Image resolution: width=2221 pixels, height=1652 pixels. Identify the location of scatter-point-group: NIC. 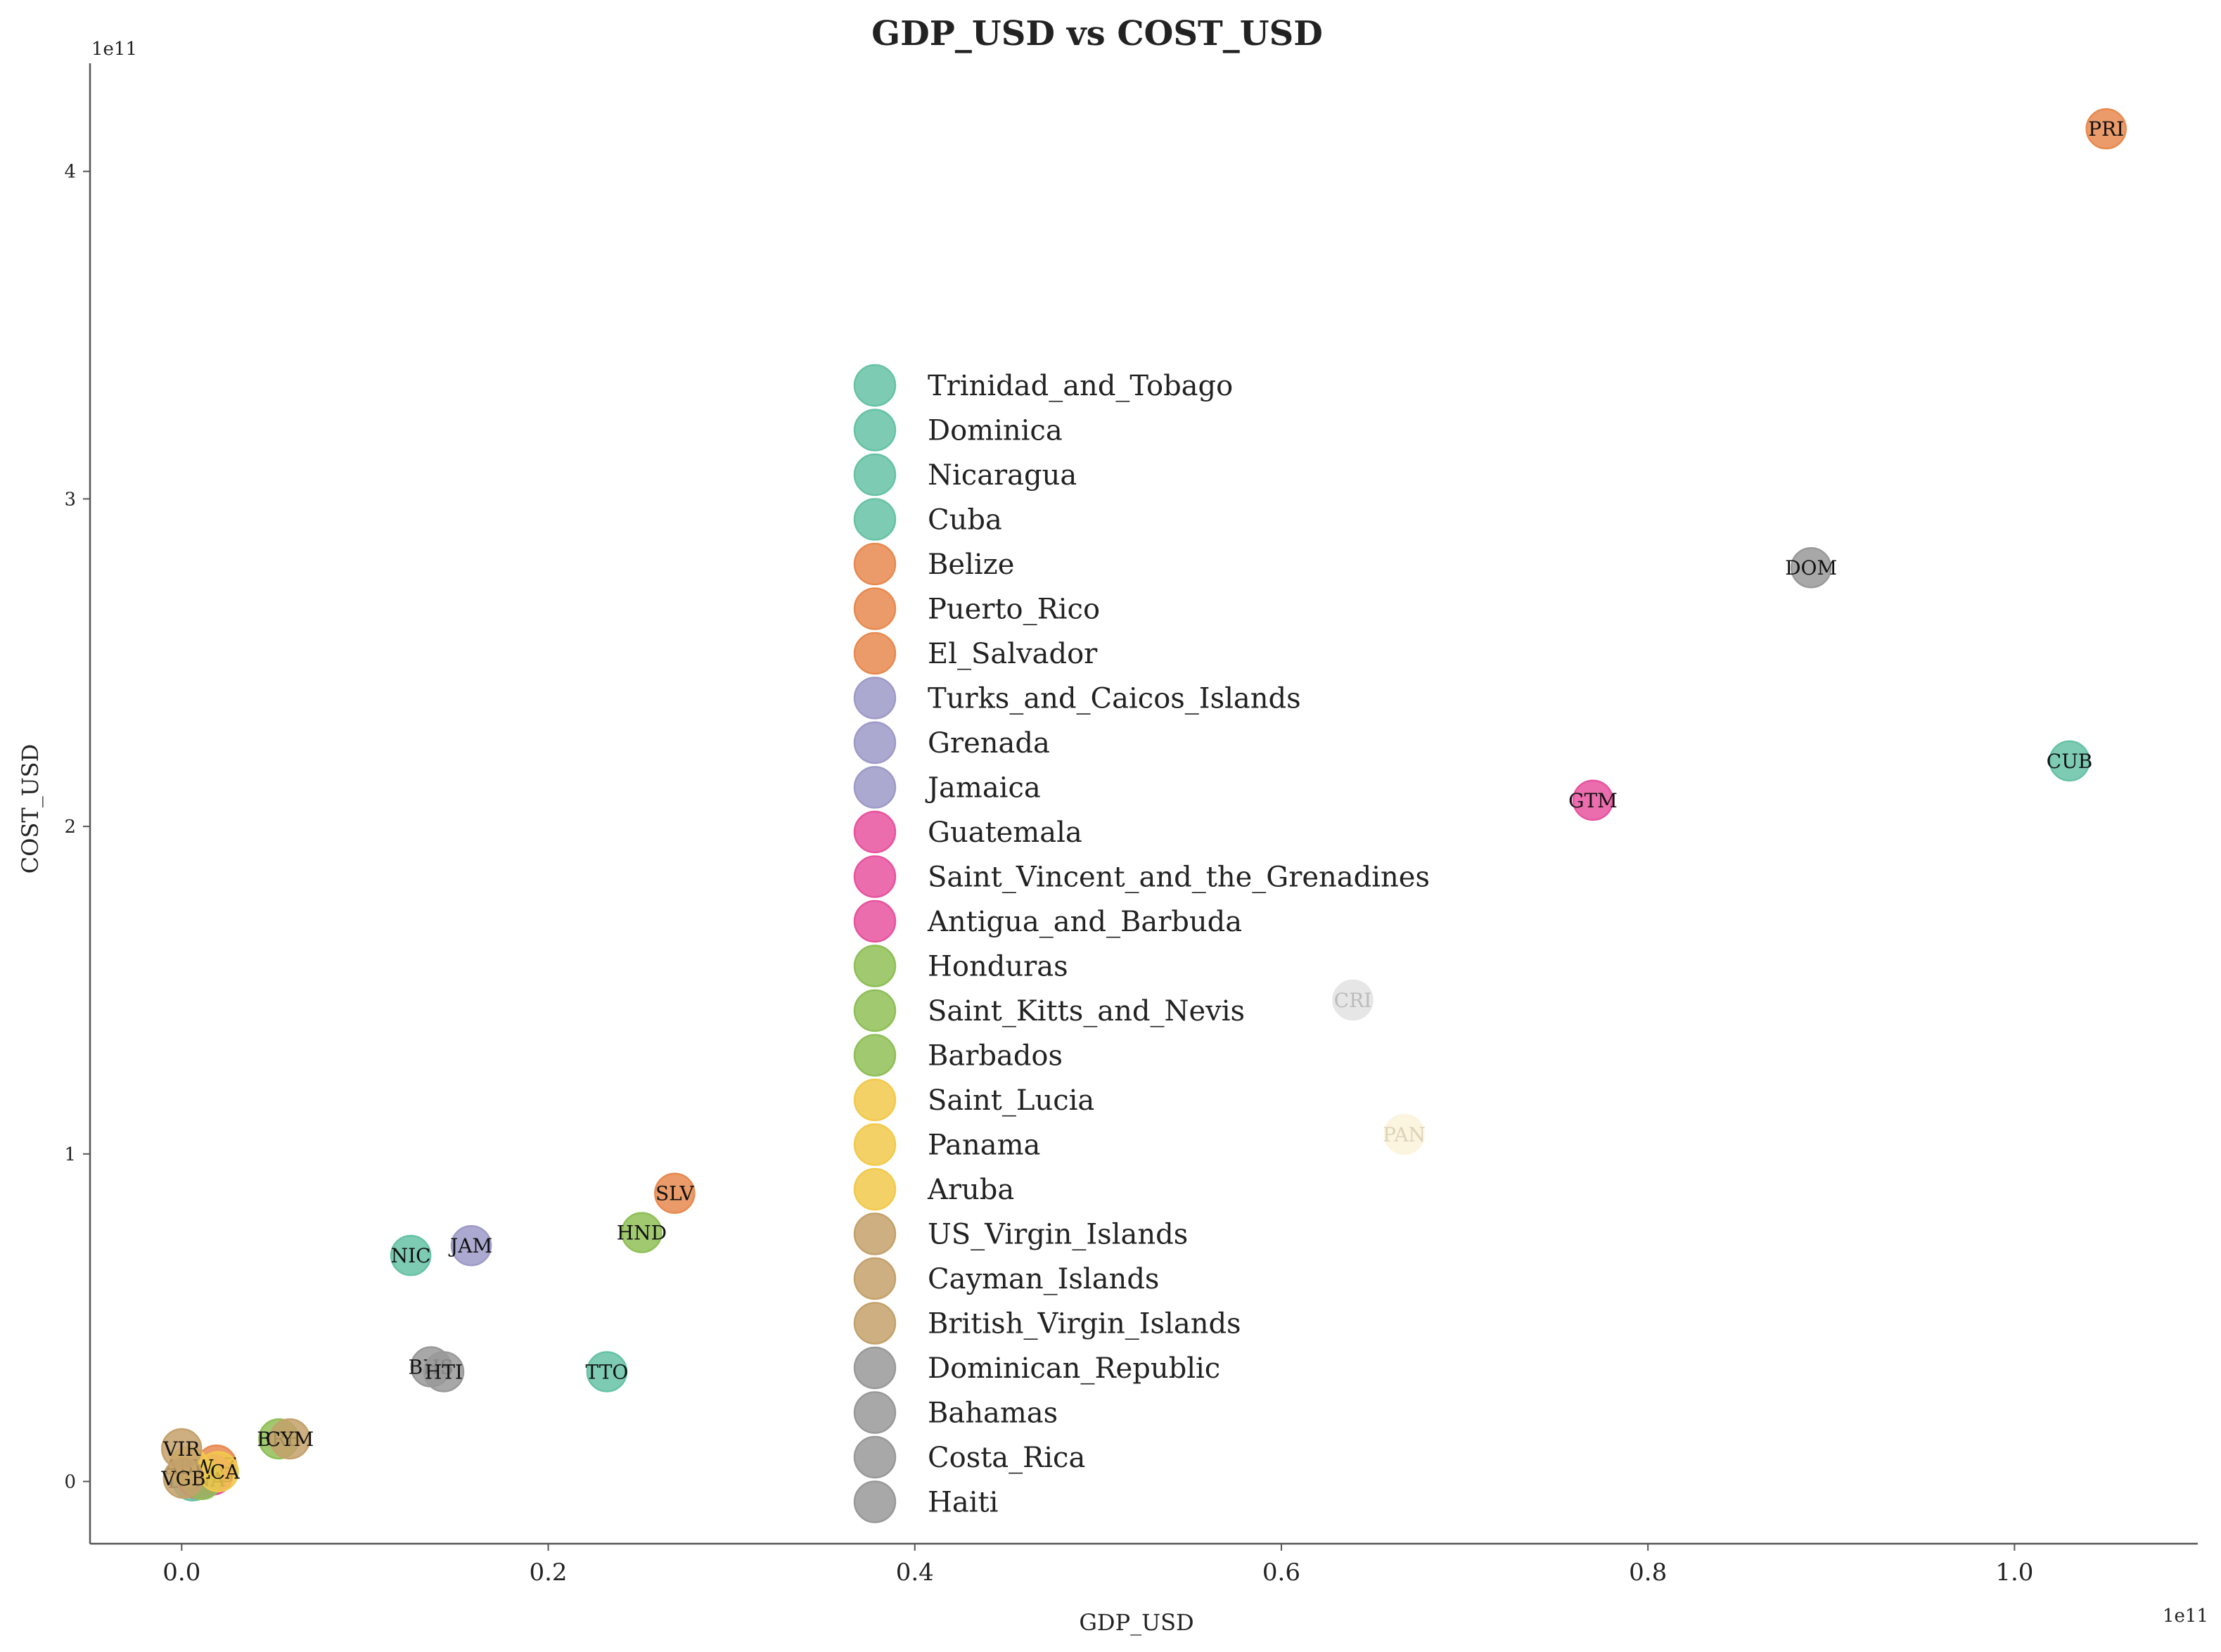
(411, 1255).